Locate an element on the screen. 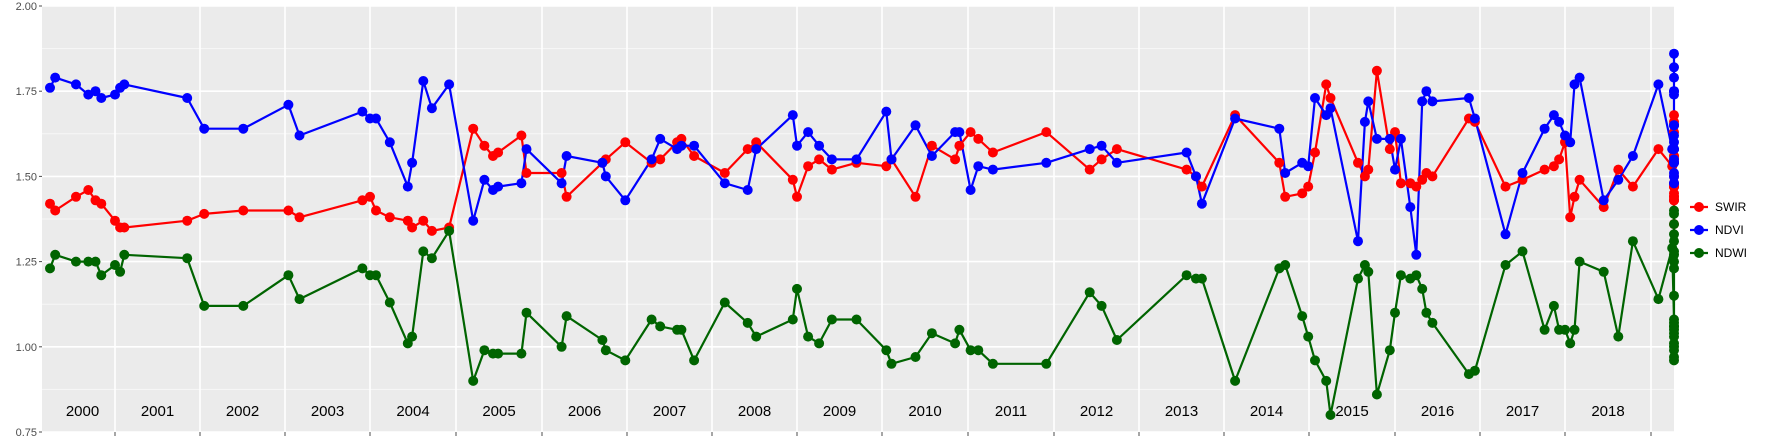 This screenshot has height=442, width=1773. year-label: 2006 is located at coordinates (584, 411).